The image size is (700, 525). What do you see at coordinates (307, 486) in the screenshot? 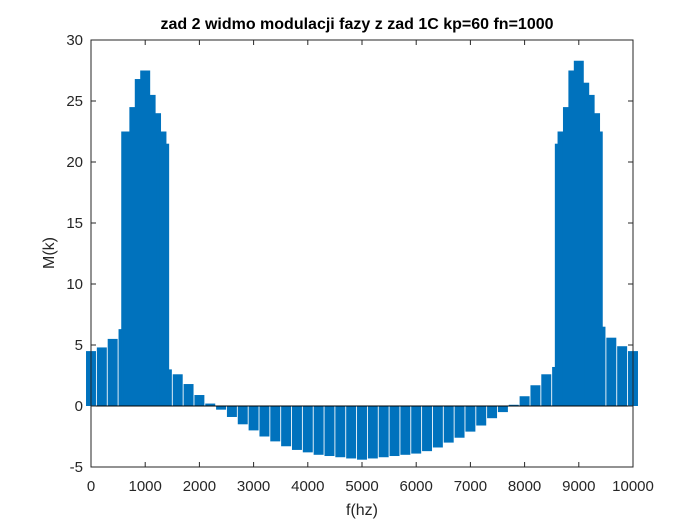
I see `x-tick-label: 4000` at bounding box center [307, 486].